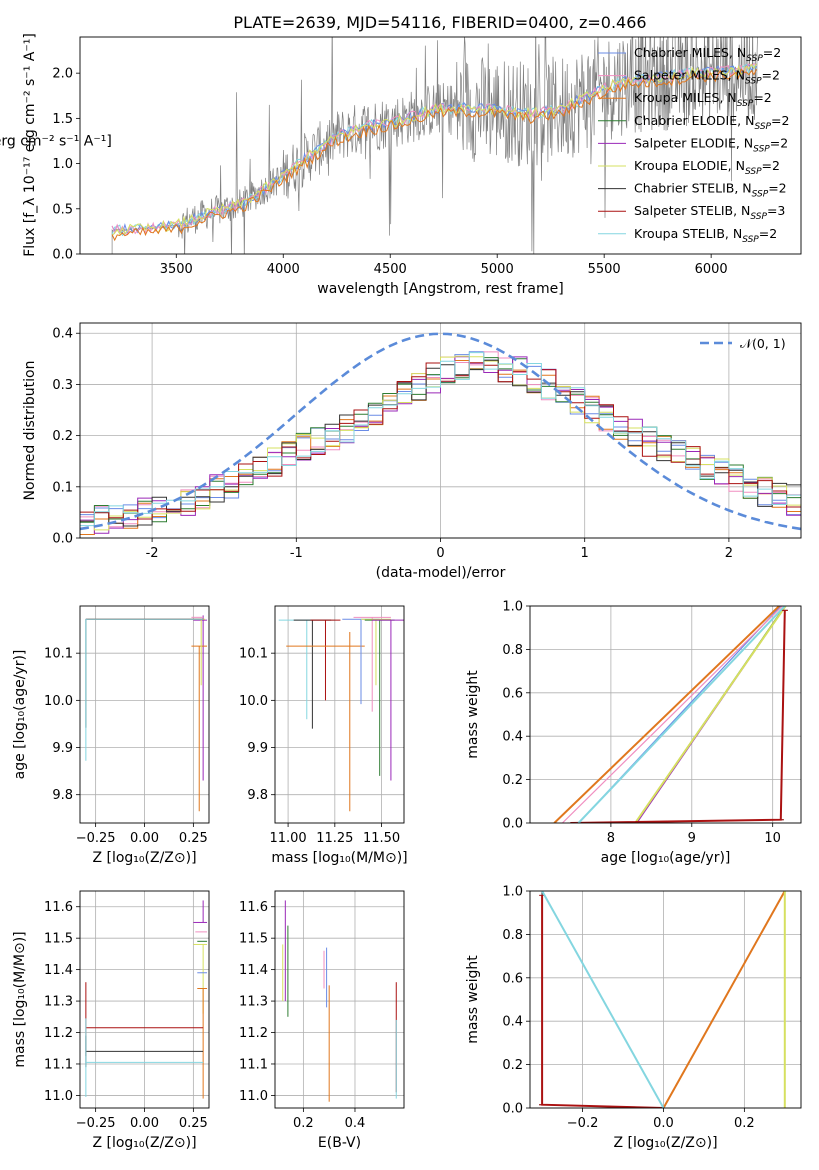 Image resolution: width=819 pixels, height=1170 pixels. What do you see at coordinates (473, 714) in the screenshot?
I see `y-axis-label: mass weight` at bounding box center [473, 714].